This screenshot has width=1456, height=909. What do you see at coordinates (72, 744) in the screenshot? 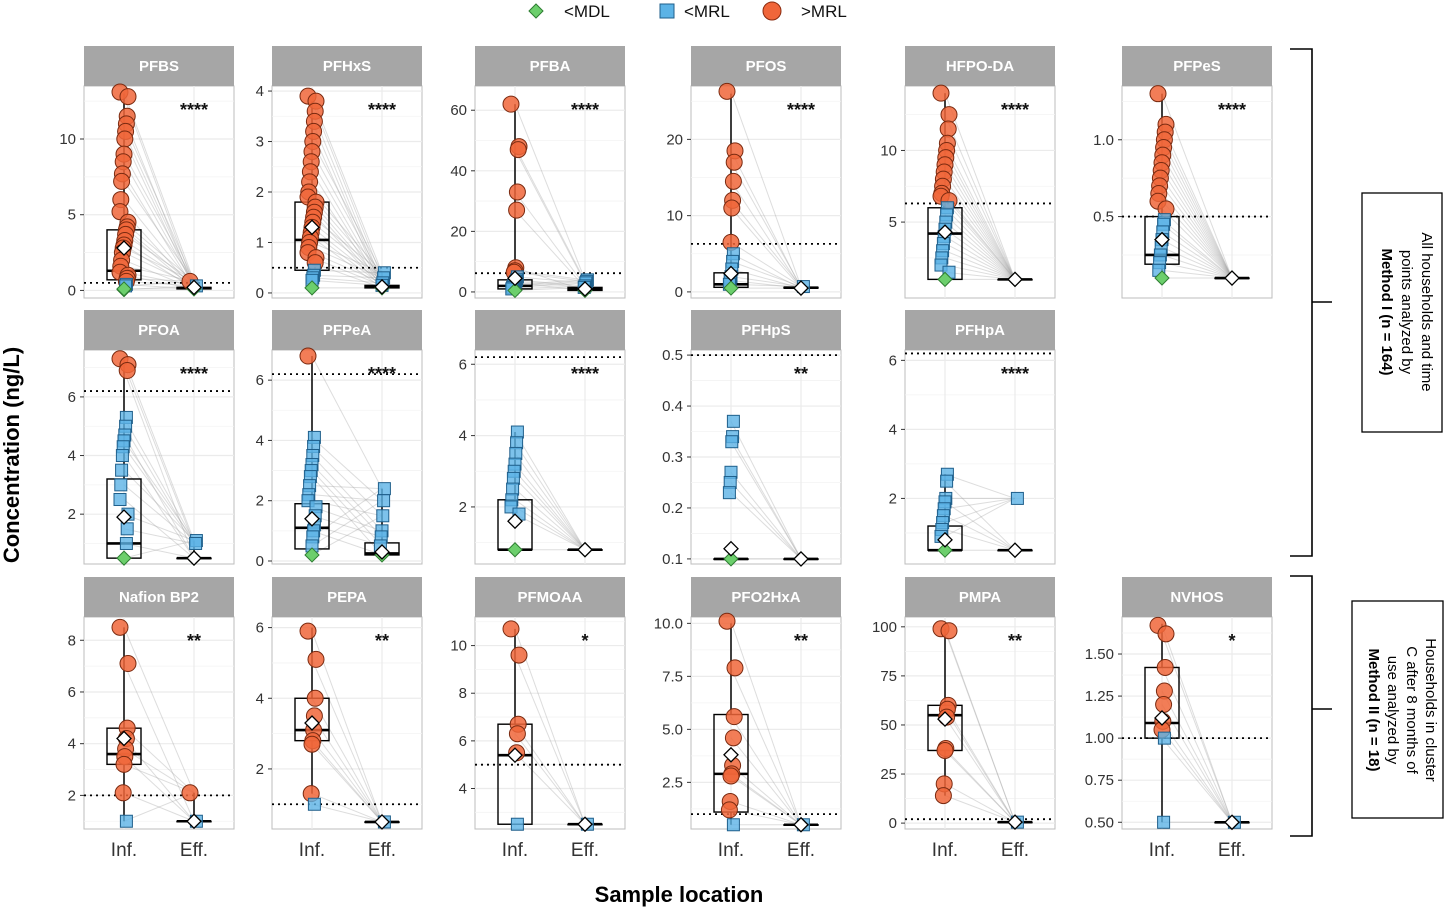
I see `y-tick-label: 4` at bounding box center [72, 744].